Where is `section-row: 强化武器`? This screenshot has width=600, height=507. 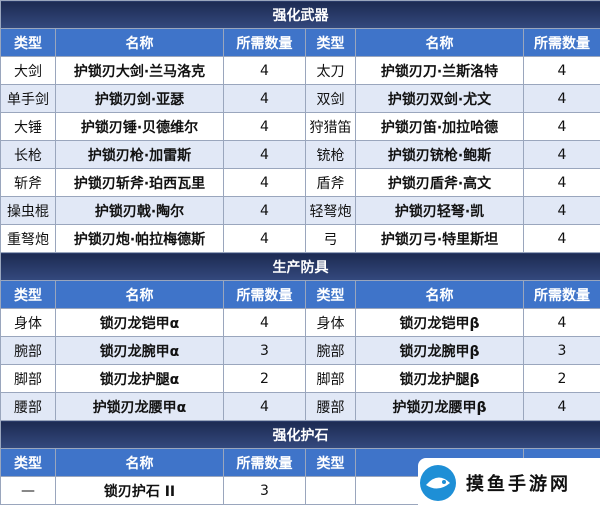
section-row: 强化武器 is located at coordinates (300, 14).